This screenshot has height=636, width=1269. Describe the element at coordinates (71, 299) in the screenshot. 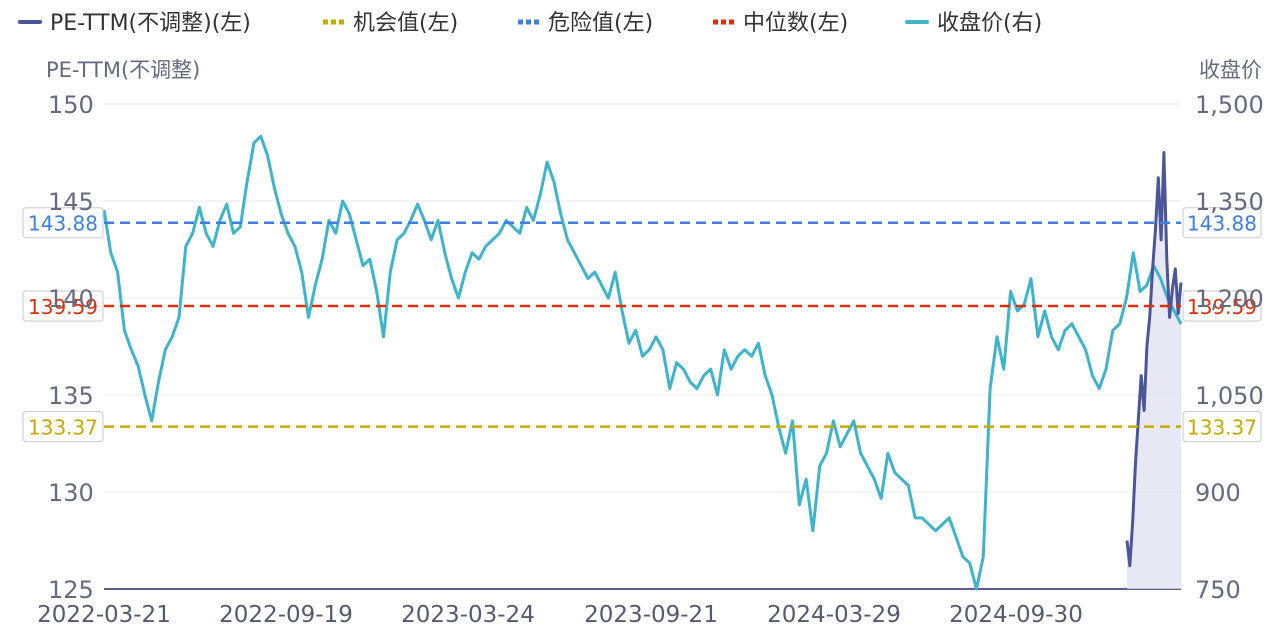

I see `y-left-tick-label: 140` at that location.